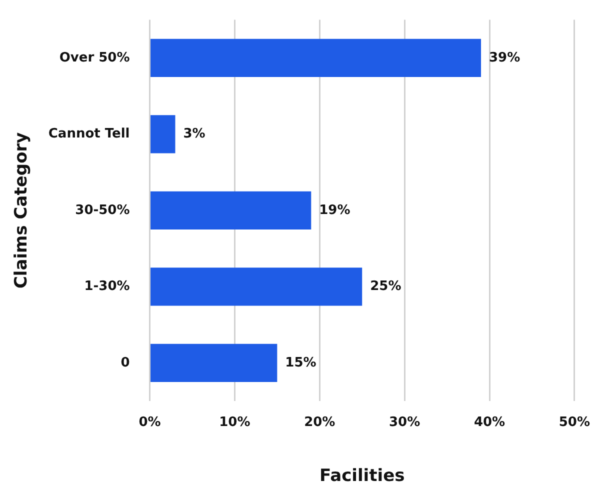 The image size is (604, 497). Describe the element at coordinates (94, 58) in the screenshot. I see `y-tick-label: Over 50%` at that location.